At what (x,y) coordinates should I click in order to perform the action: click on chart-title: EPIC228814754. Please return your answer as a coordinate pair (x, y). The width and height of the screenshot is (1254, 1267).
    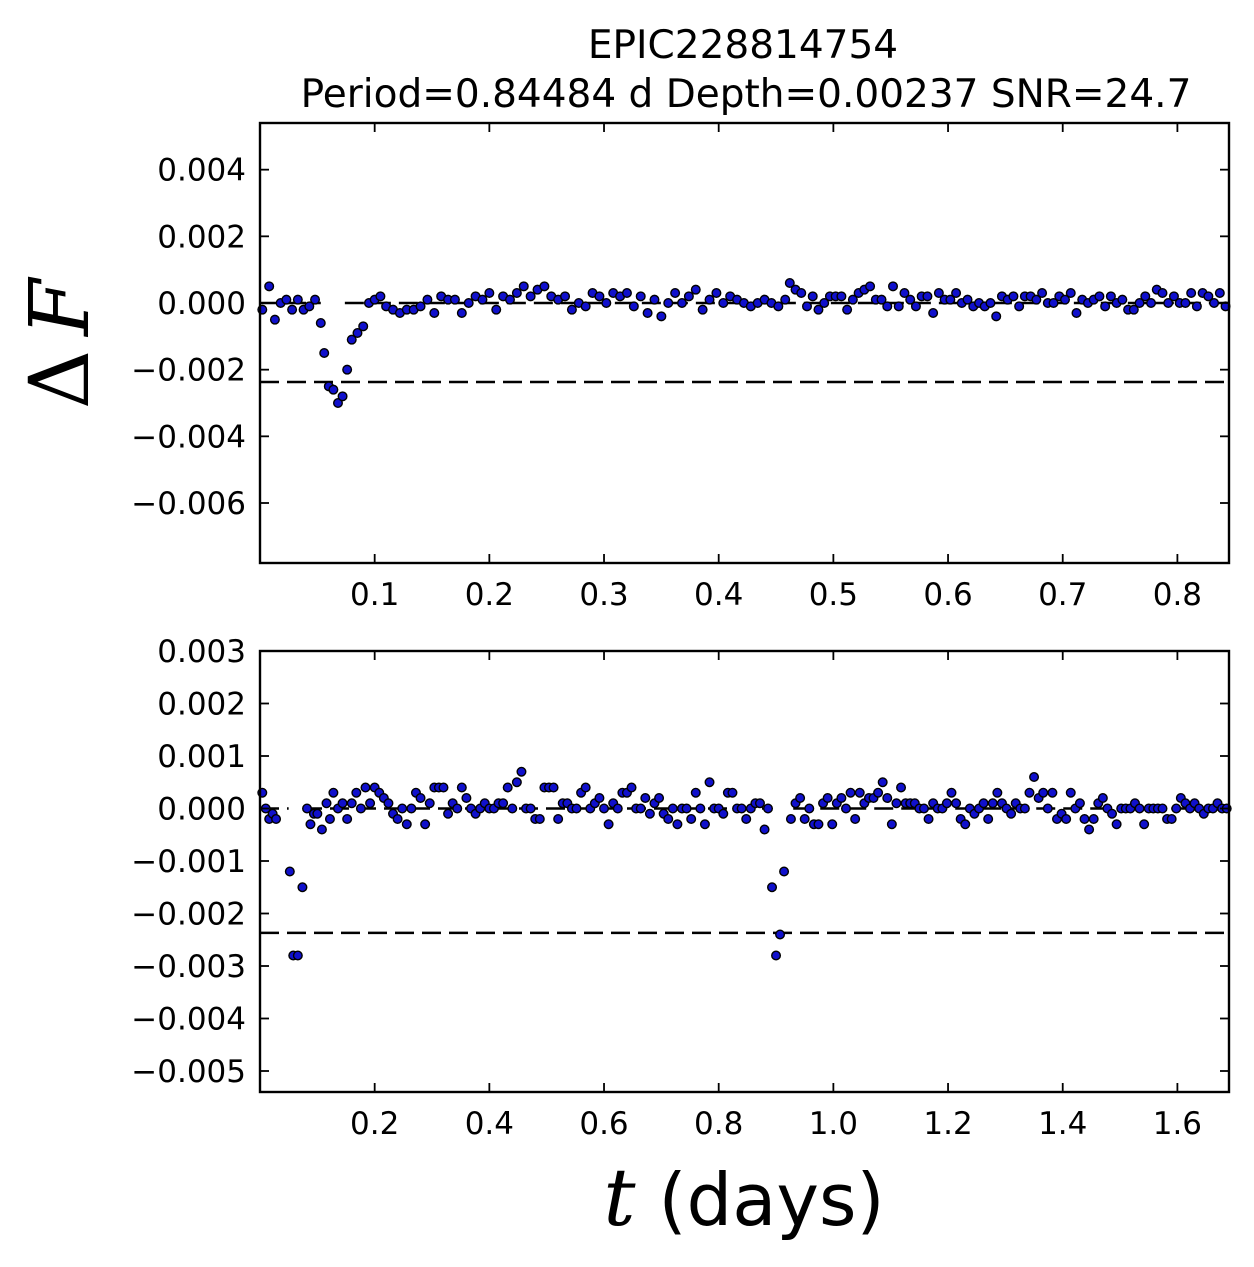
    Looking at the image, I should click on (743, 45).